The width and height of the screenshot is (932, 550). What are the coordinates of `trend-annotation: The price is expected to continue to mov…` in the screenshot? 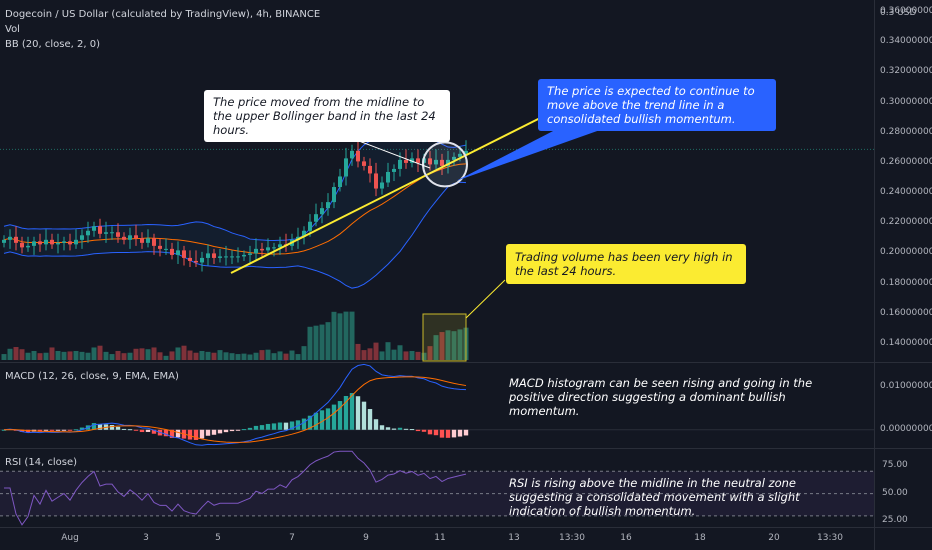 It's located at (657, 105).